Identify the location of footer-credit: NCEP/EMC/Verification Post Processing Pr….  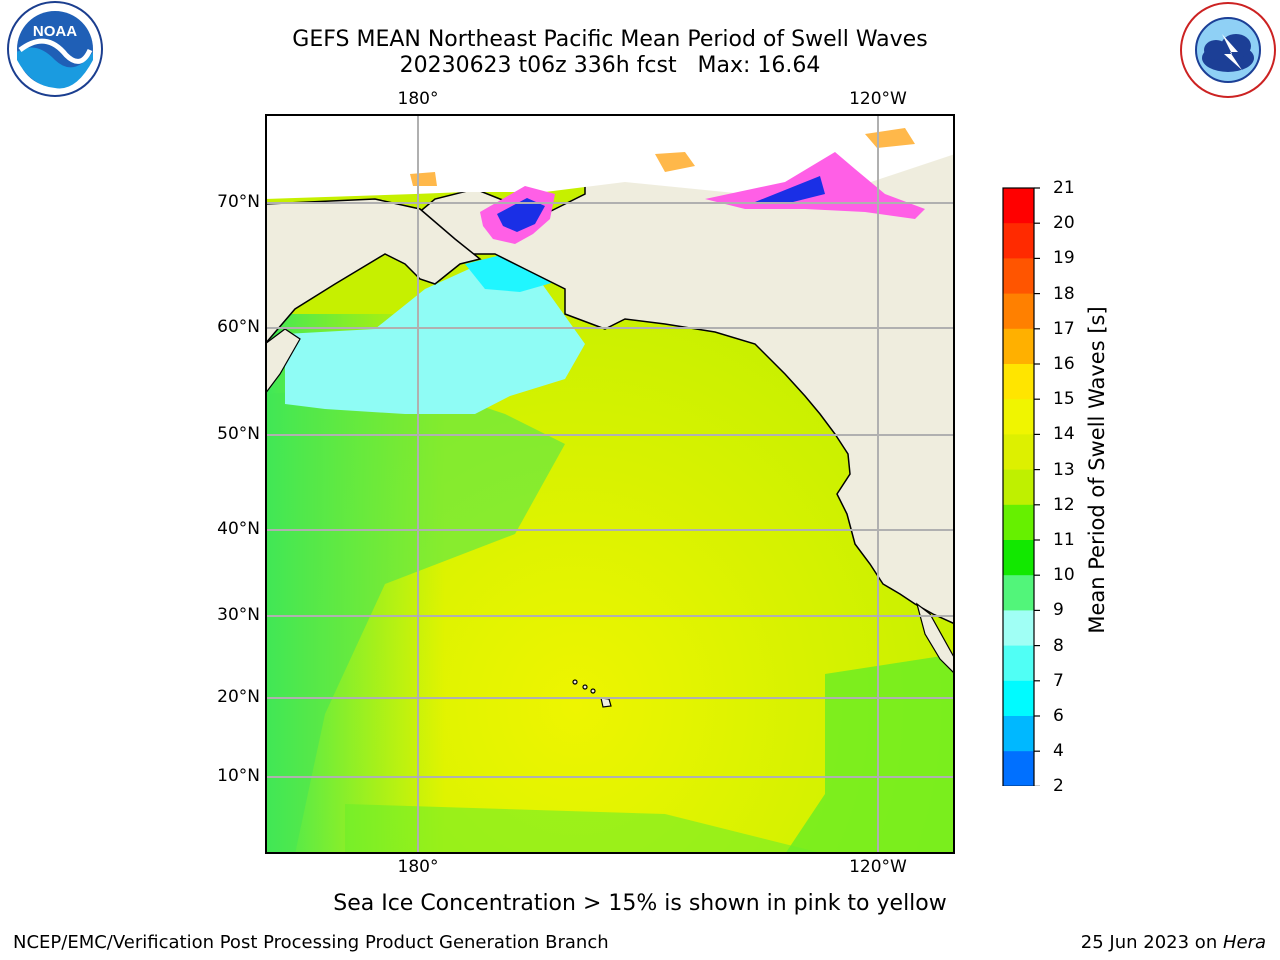
(311, 942).